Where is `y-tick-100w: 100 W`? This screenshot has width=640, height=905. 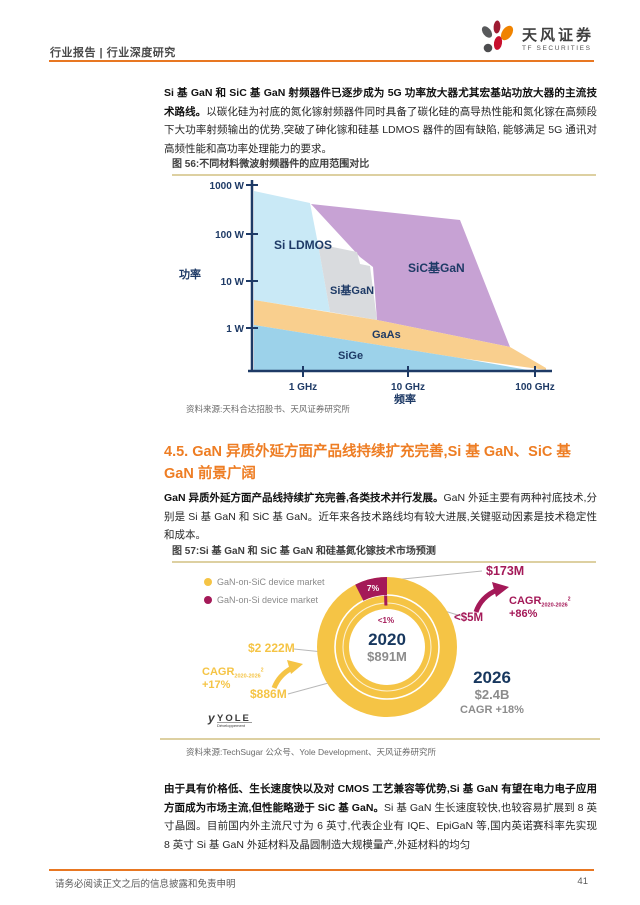
y-tick-100w: 100 W is located at coordinates (229, 235).